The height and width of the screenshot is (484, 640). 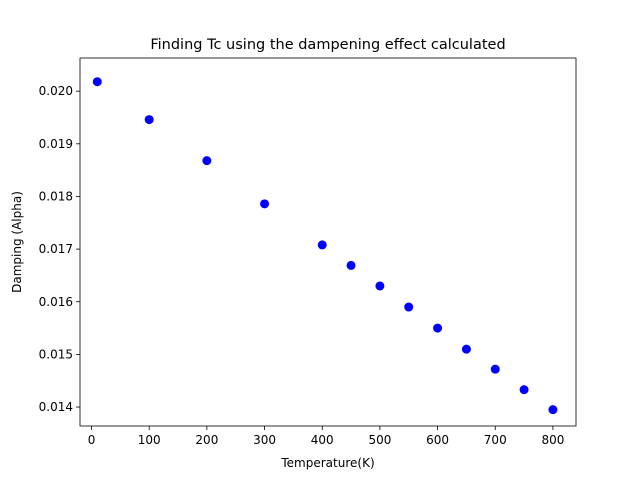 What do you see at coordinates (552, 440) in the screenshot?
I see `x-tick-label: 800` at bounding box center [552, 440].